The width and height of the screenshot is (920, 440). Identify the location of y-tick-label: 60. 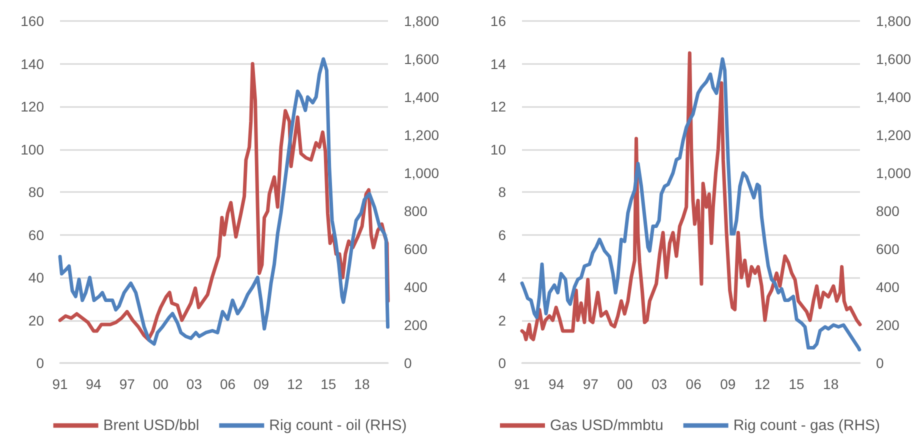
(36, 234).